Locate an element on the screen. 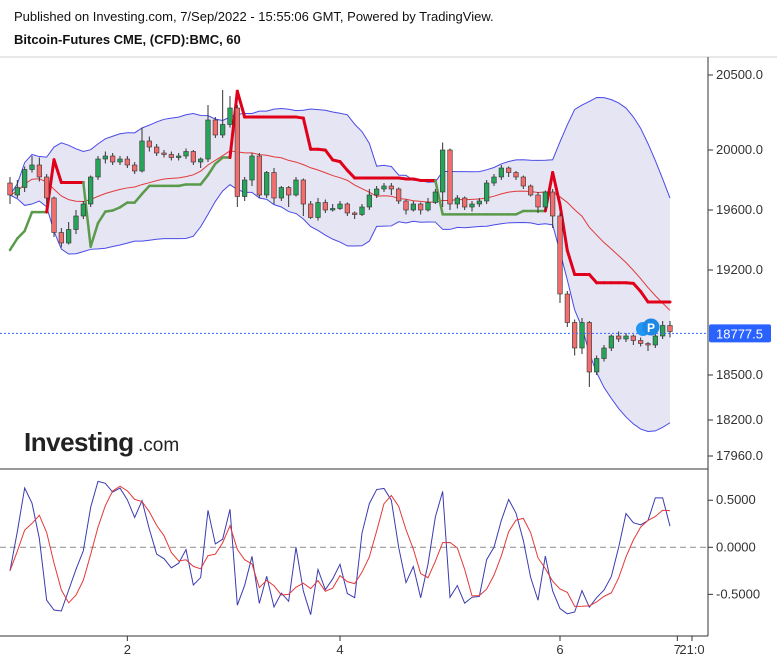 This screenshot has width=777, height=663. time-tick-label: 6 is located at coordinates (559, 649).